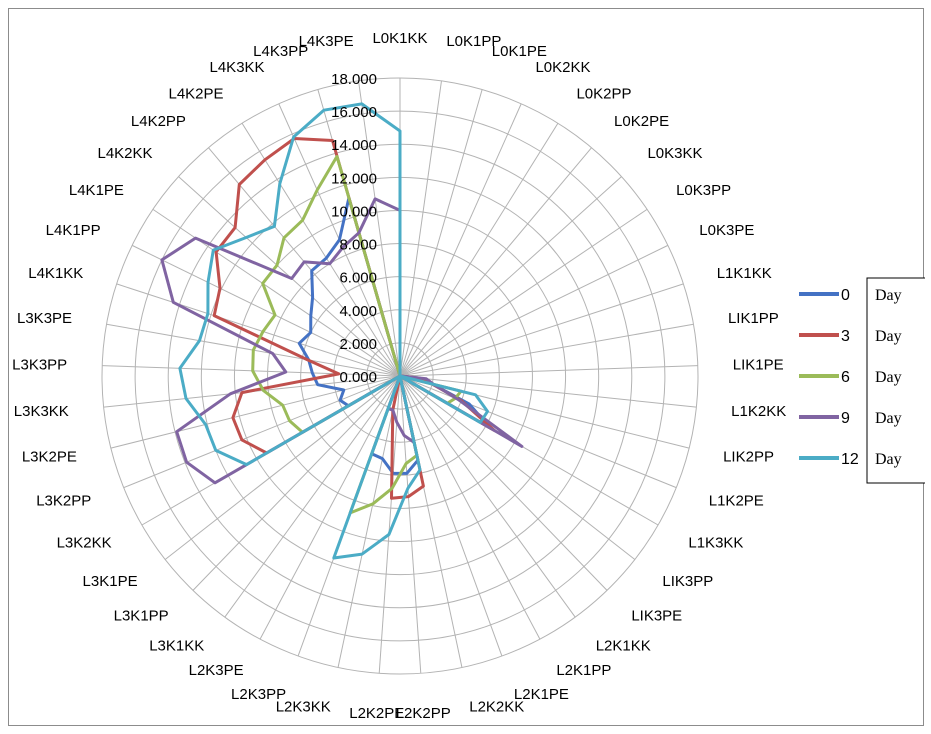  Describe the element at coordinates (176, 645) in the screenshot. I see `category-label: L3K1KK` at that location.